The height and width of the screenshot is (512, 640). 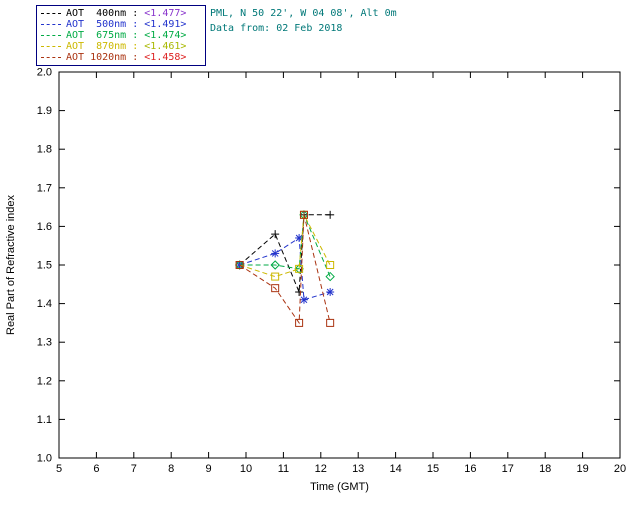 I want to click on legend-item-label: AOT 675nm :, so click(x=105, y=35).